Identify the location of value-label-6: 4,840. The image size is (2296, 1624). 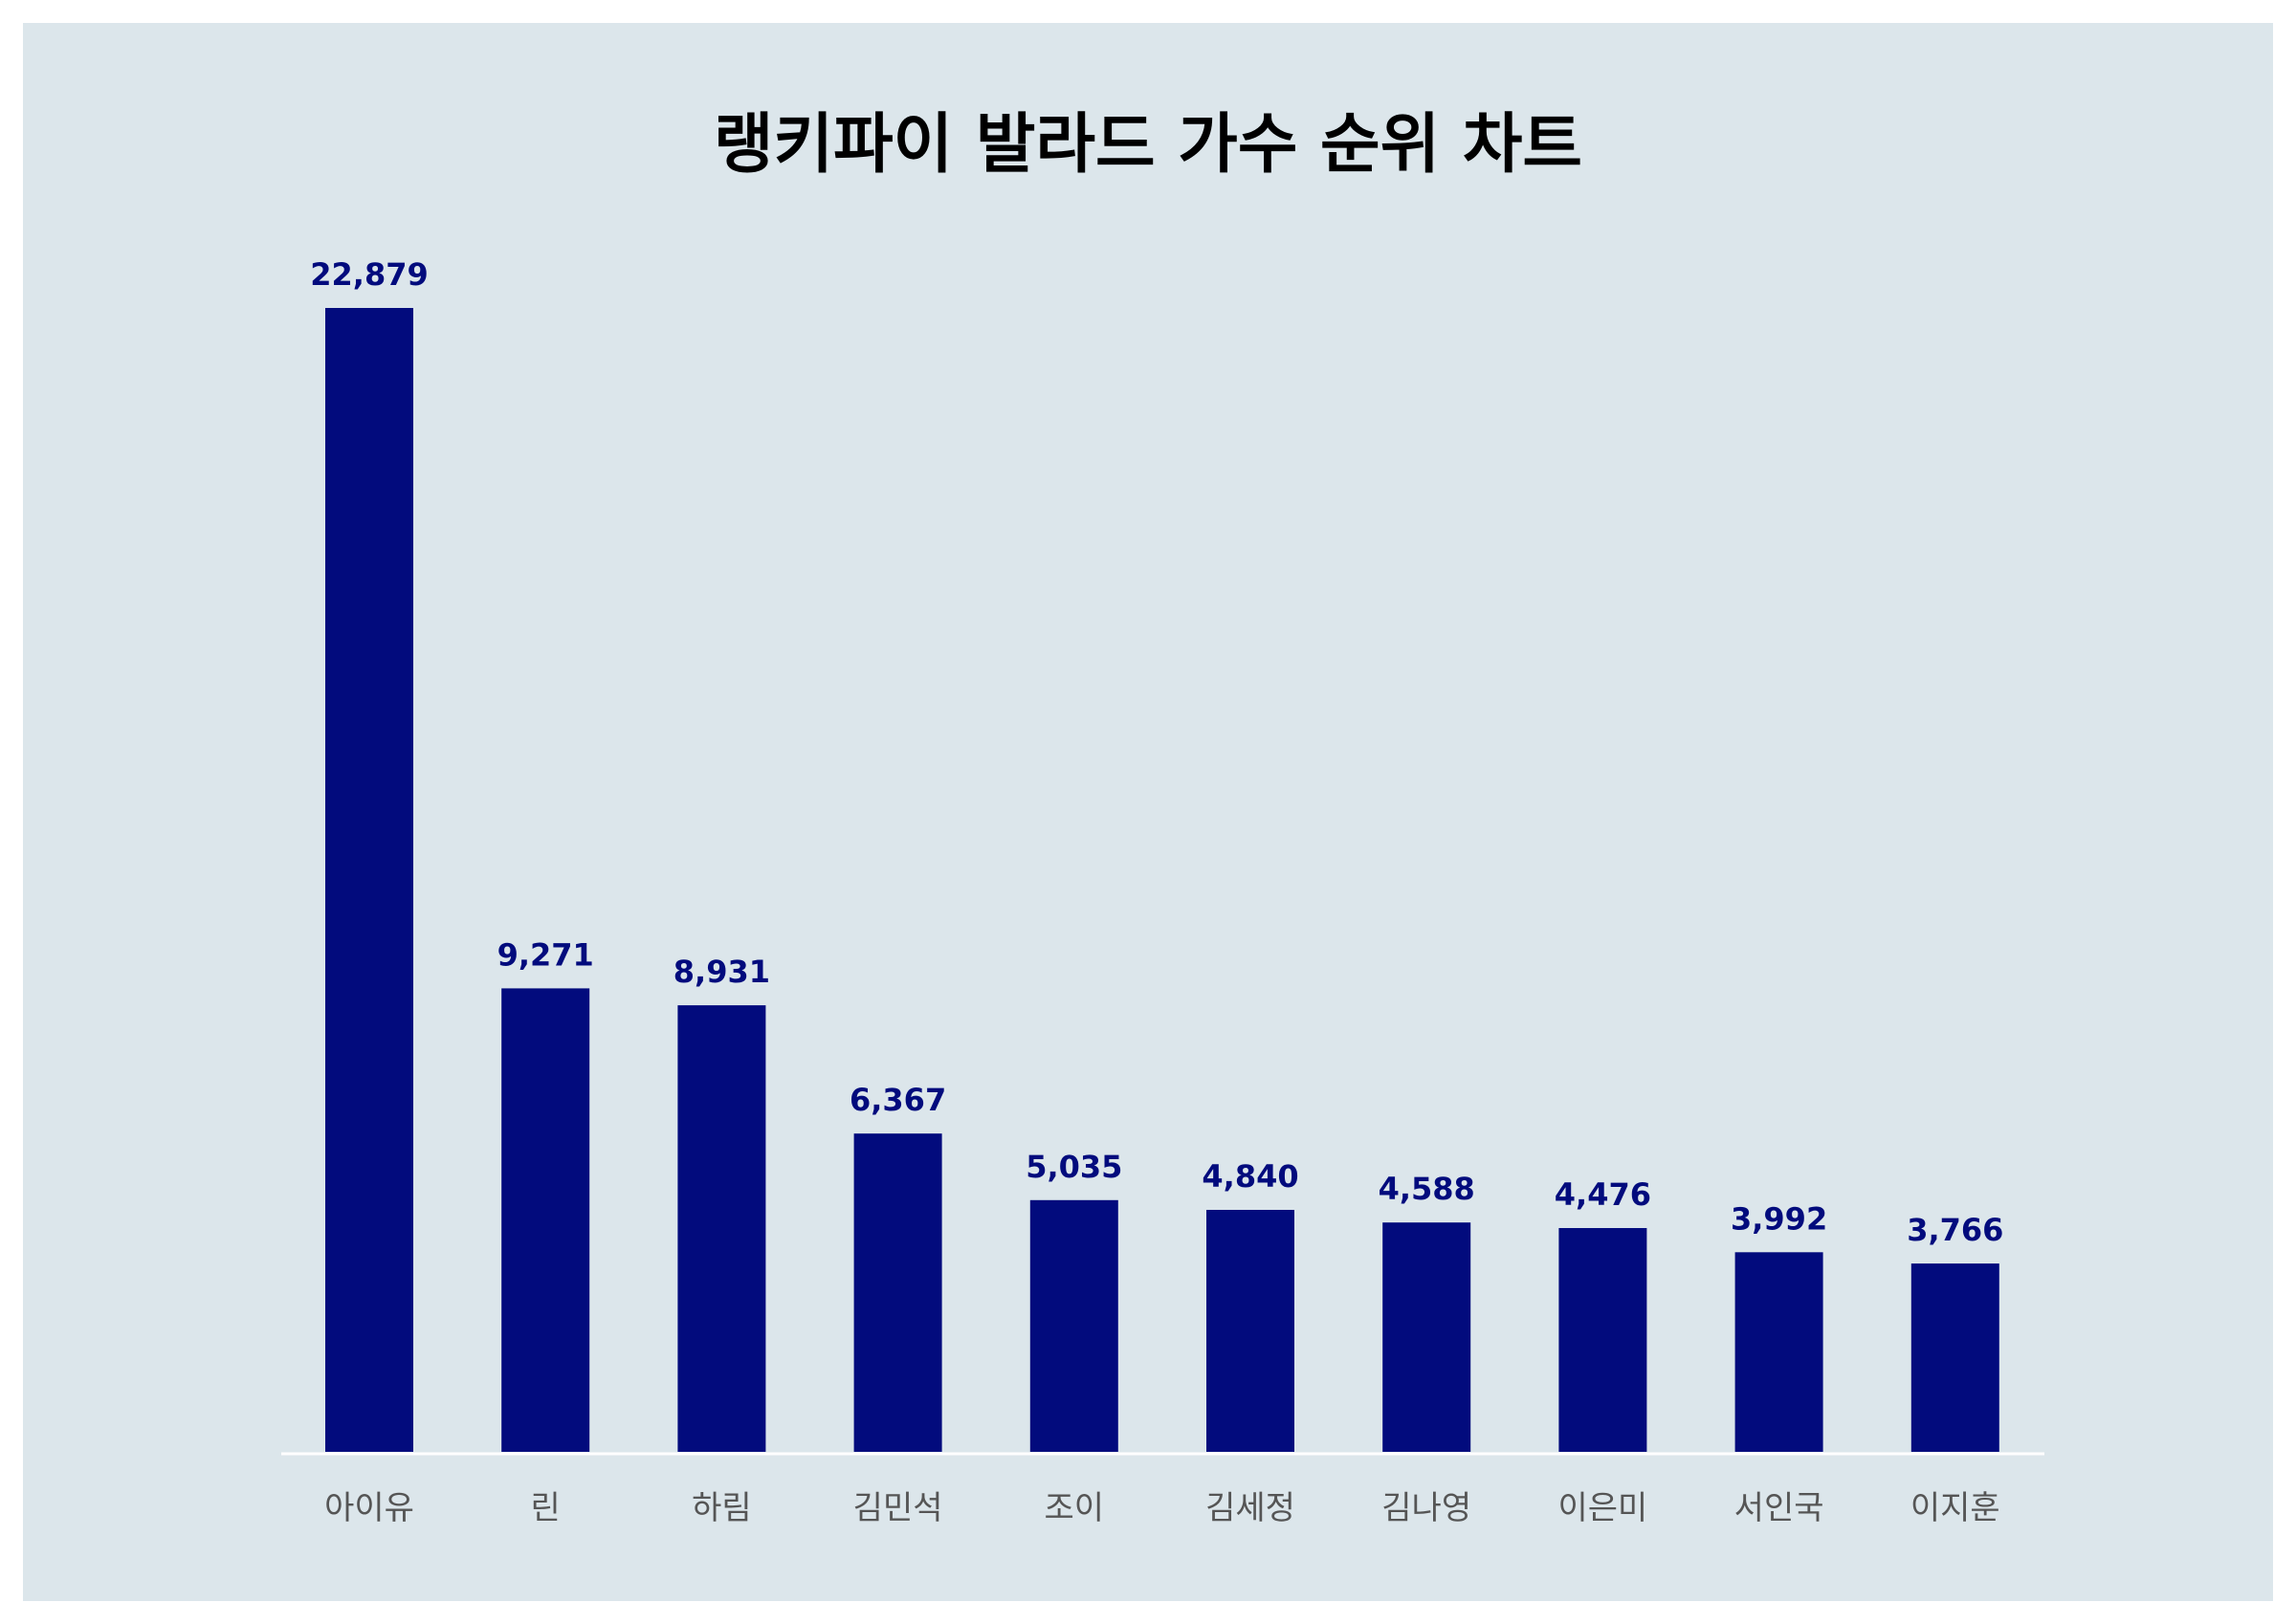
(1250, 1176).